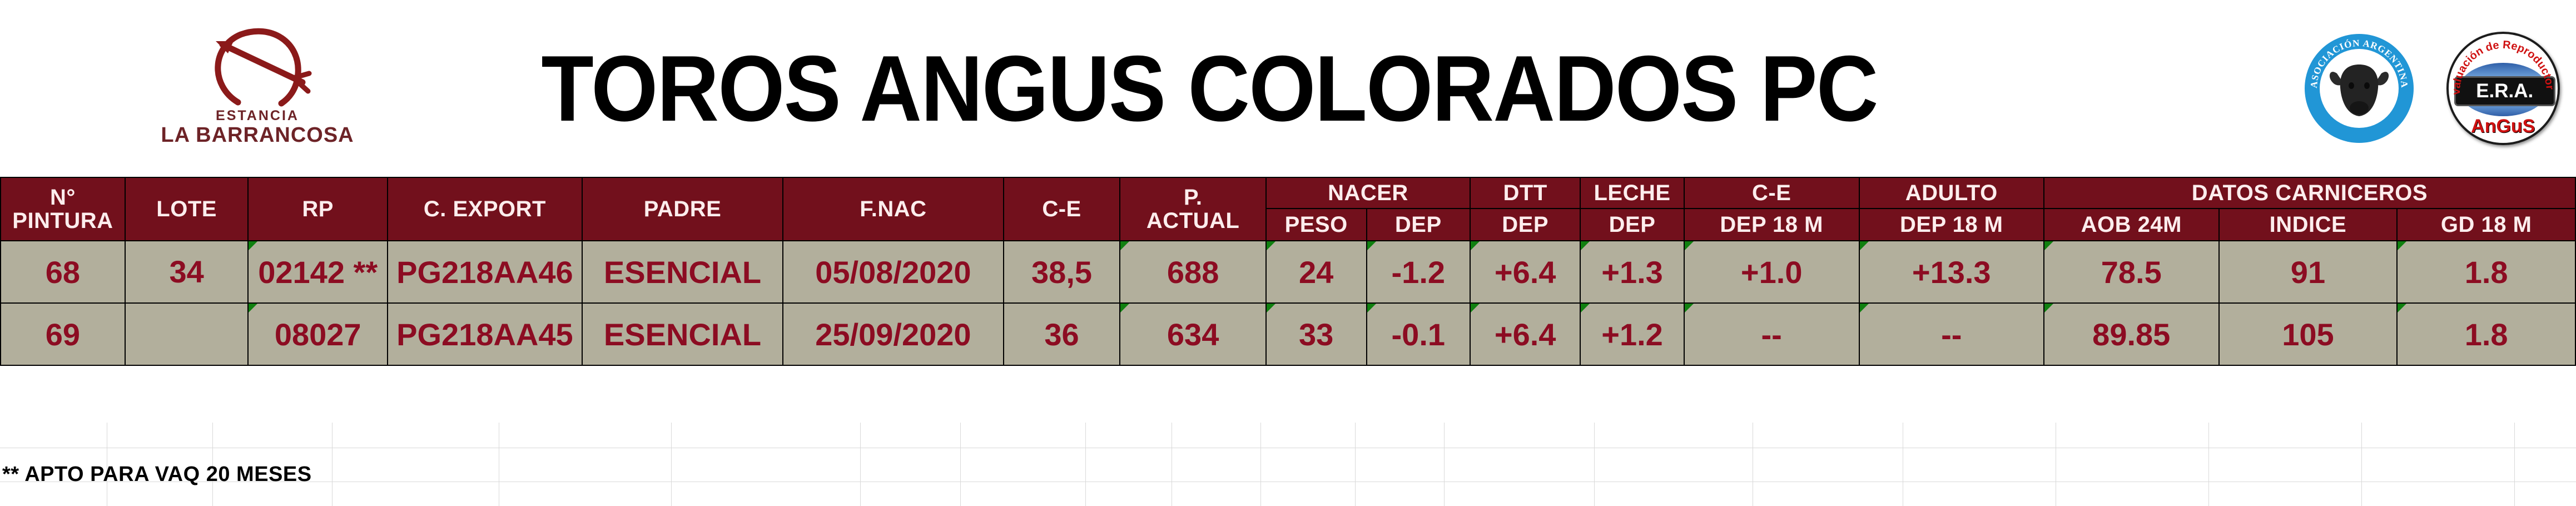  I want to click on cell-ce-dep18m: --, so click(1771, 334).